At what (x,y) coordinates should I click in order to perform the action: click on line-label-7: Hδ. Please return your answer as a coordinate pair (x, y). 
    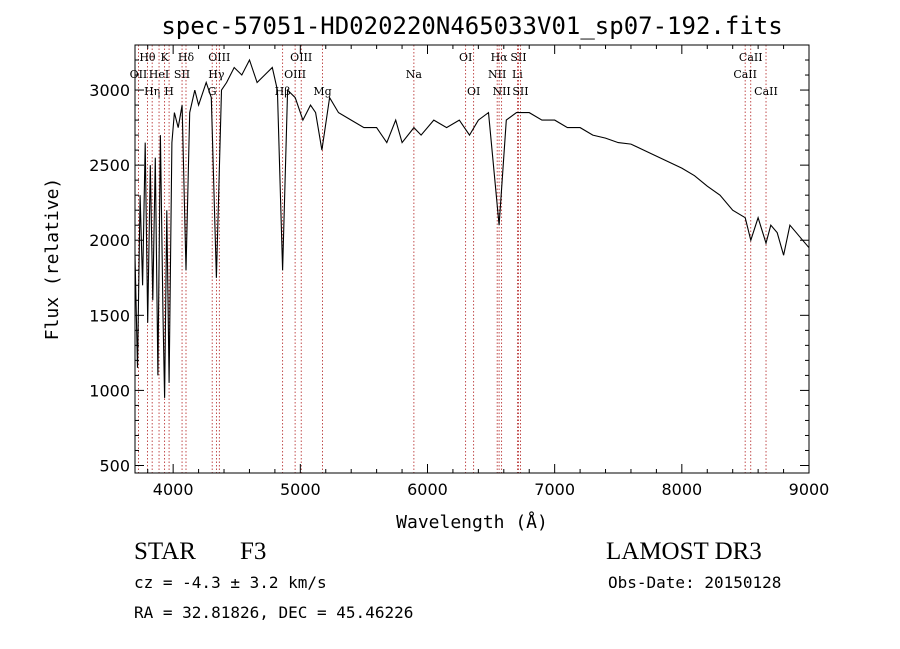
    Looking at the image, I should click on (186, 57).